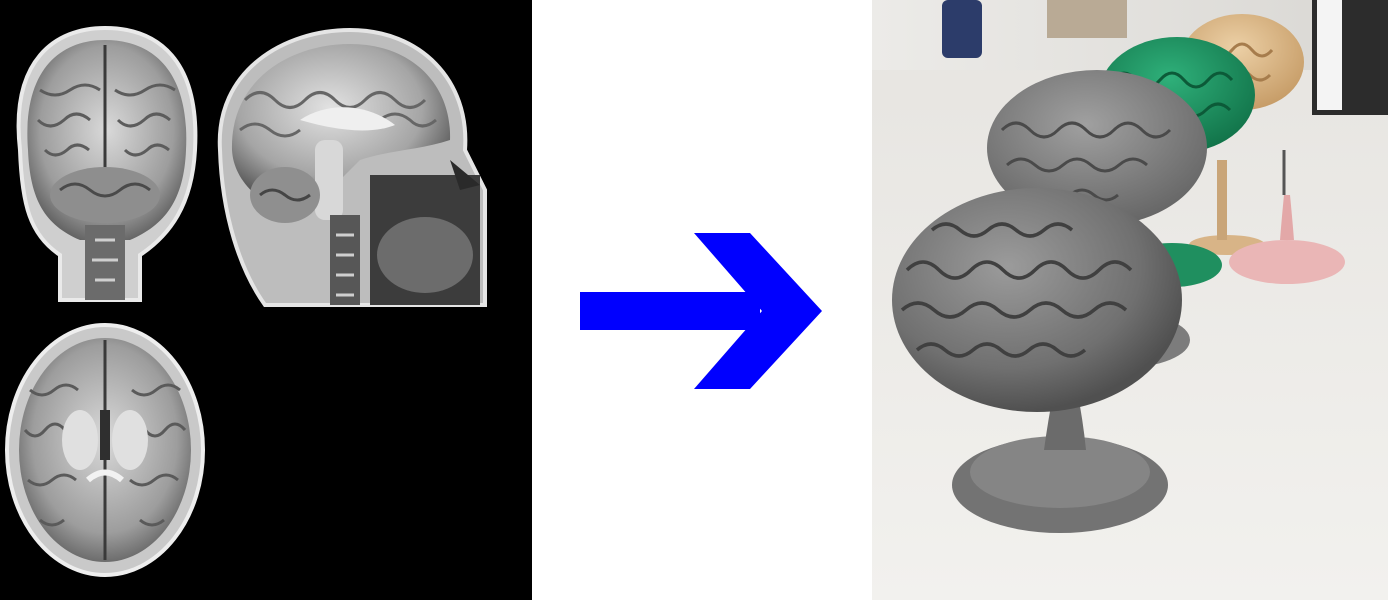  Describe the element at coordinates (1037, 360) in the screenshot. I see `gray-brain-model-front` at that location.